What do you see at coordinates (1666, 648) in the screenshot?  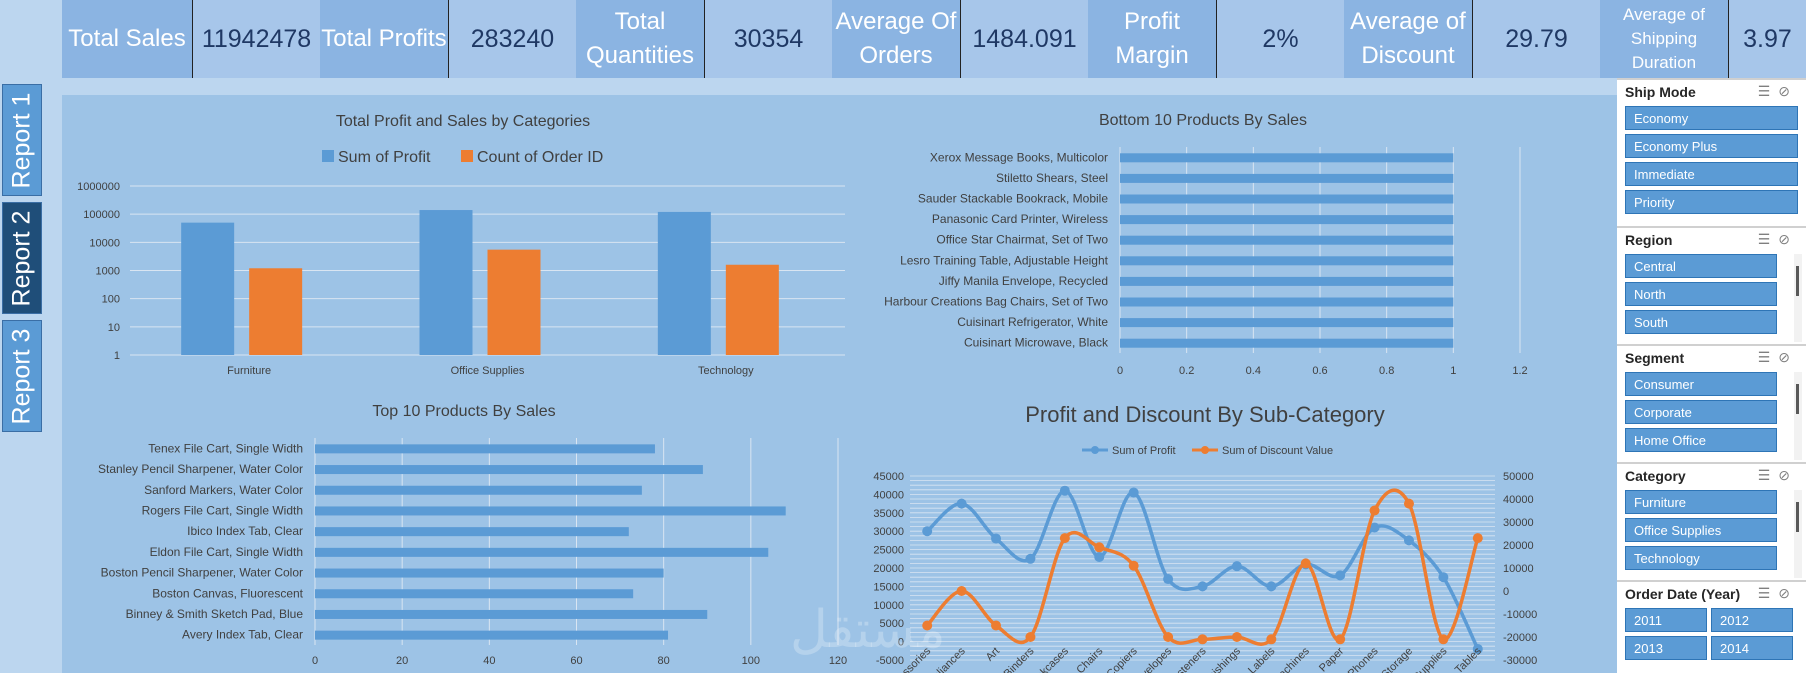 I see `slicer-item: 2013` at bounding box center [1666, 648].